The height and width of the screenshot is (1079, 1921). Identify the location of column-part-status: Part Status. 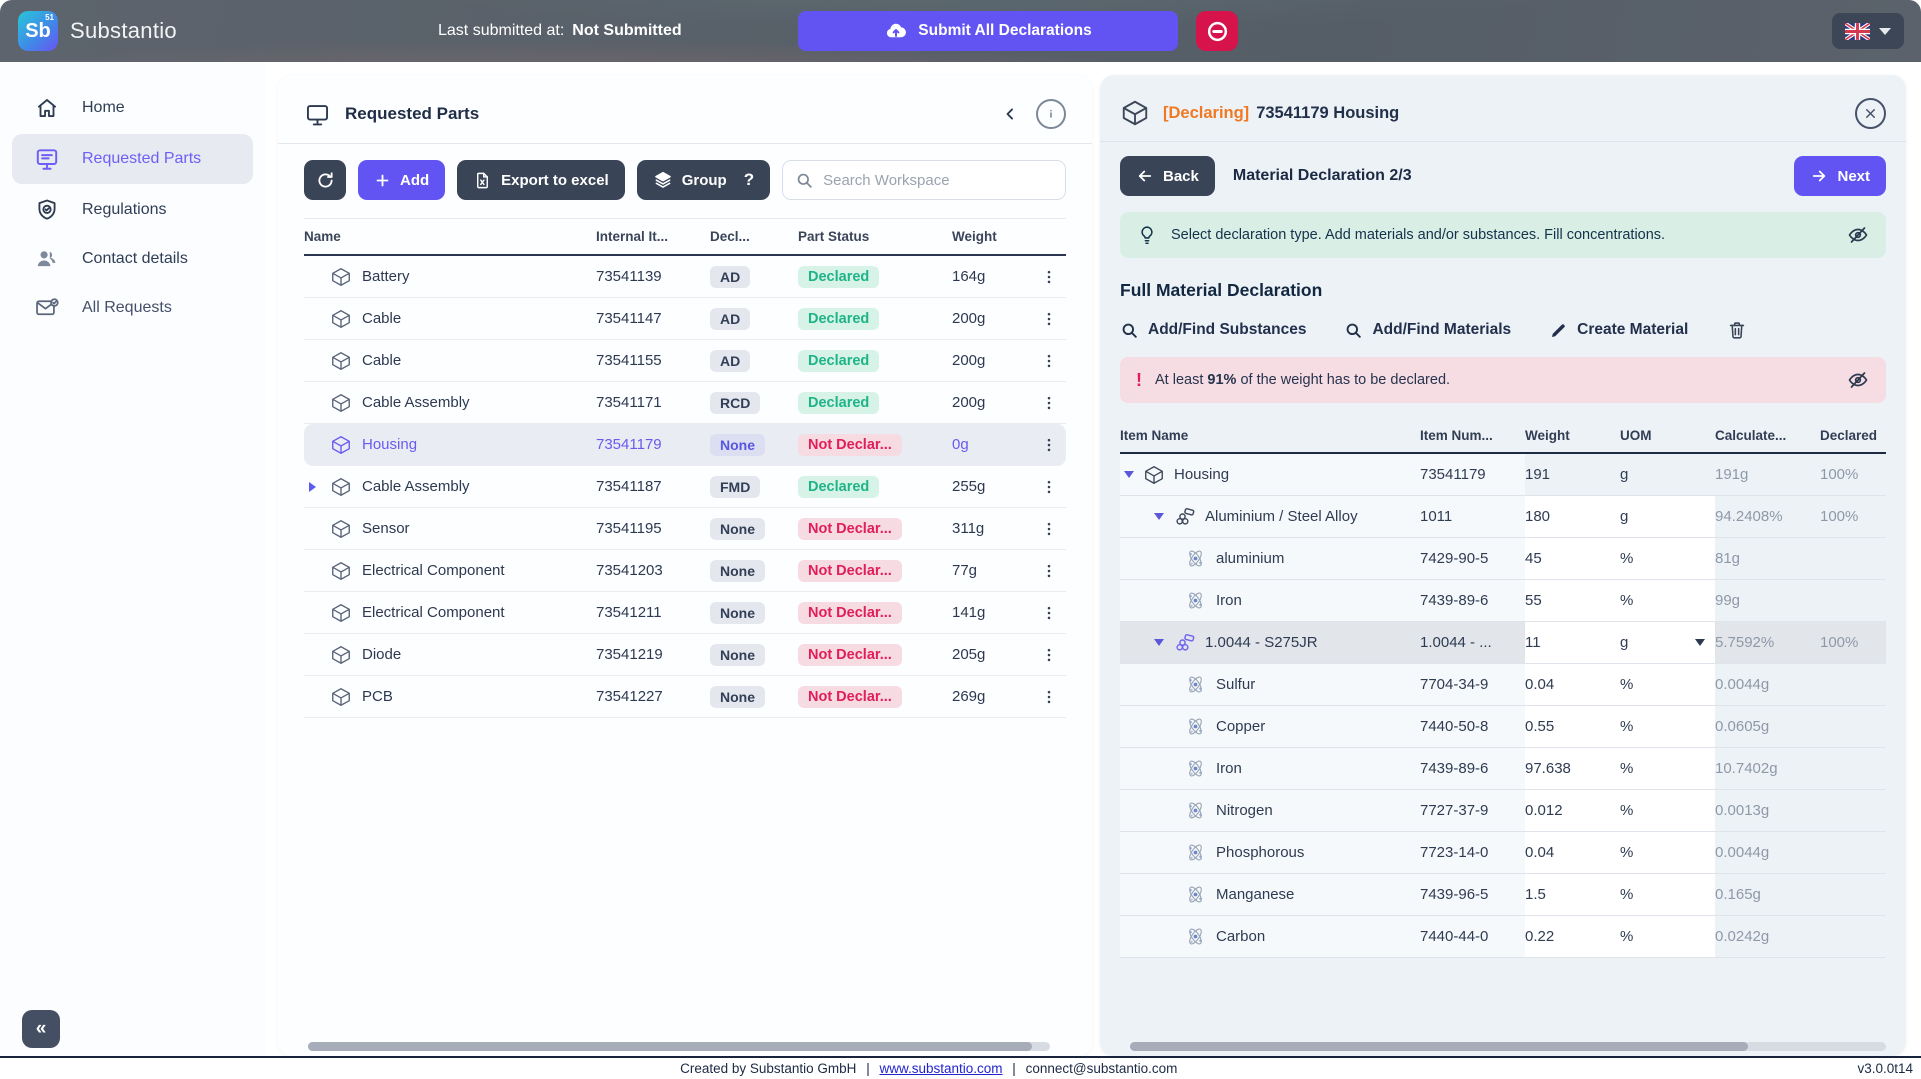
(834, 236).